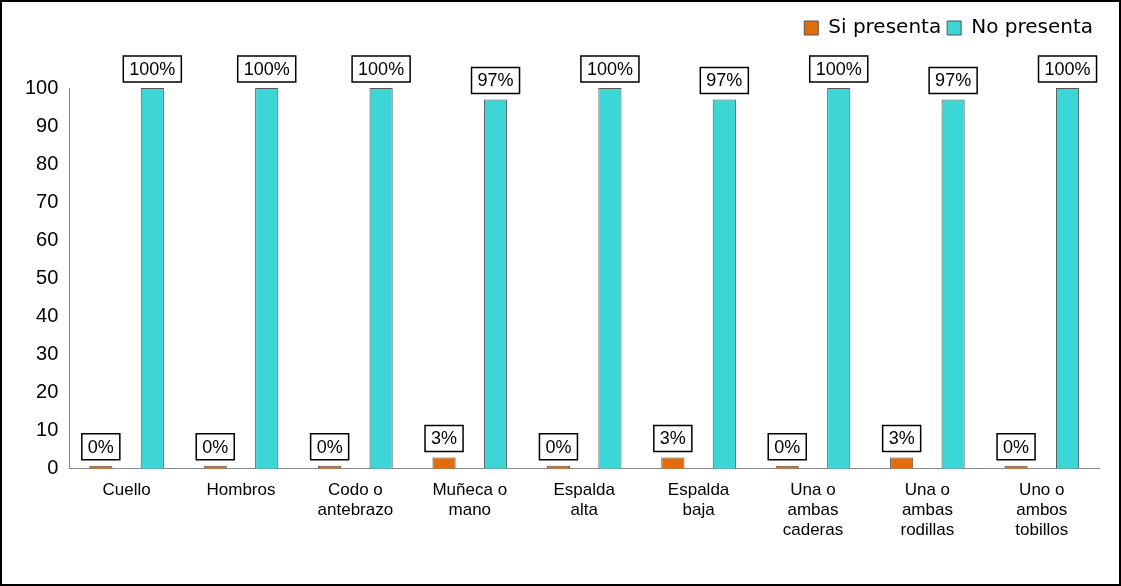  Describe the element at coordinates (885, 26) in the screenshot. I see `legend-label: Si presenta` at that location.